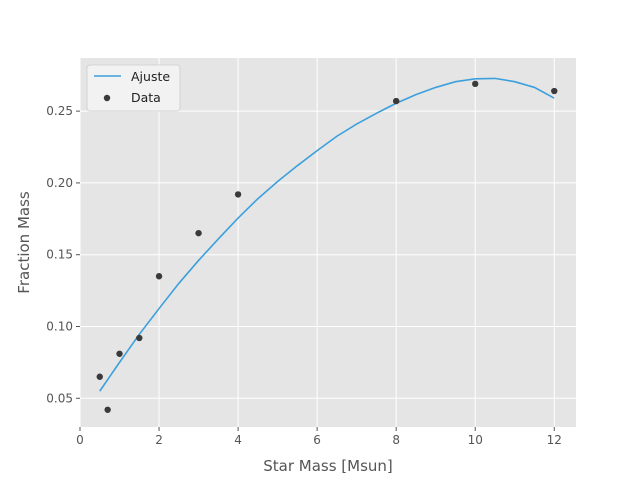  Describe the element at coordinates (80, 440) in the screenshot. I see `x-tick-label: 0` at that location.